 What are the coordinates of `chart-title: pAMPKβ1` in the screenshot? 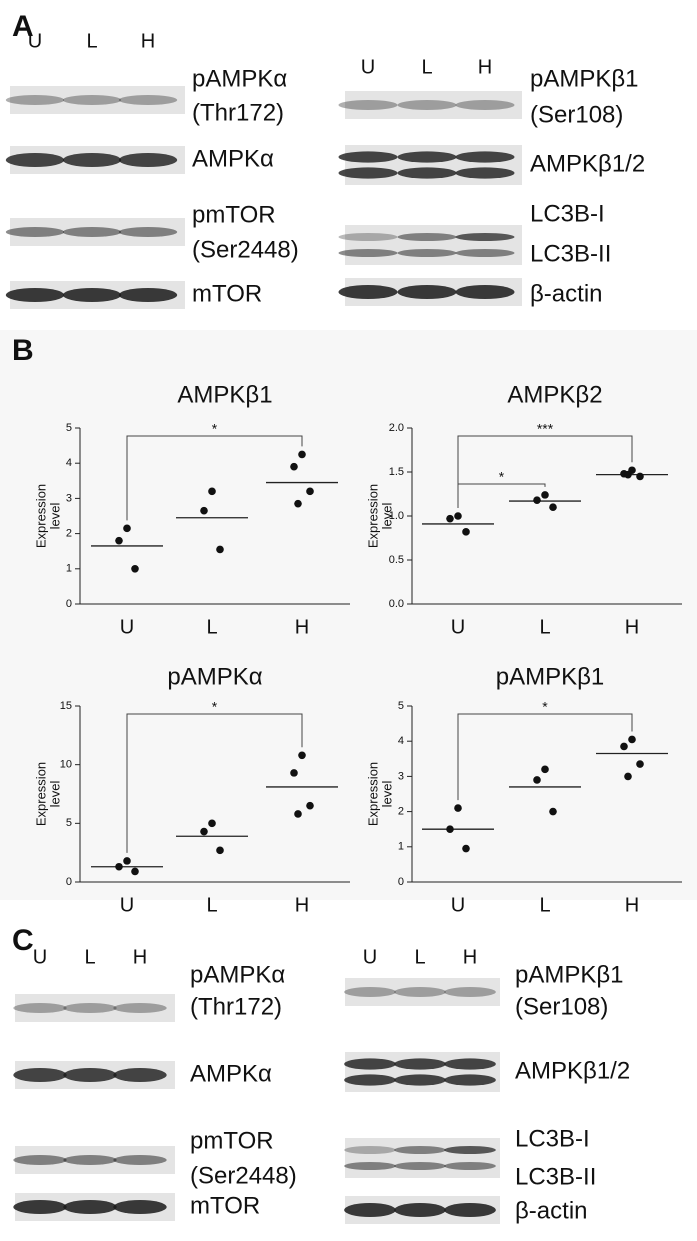 It's located at (550, 676).